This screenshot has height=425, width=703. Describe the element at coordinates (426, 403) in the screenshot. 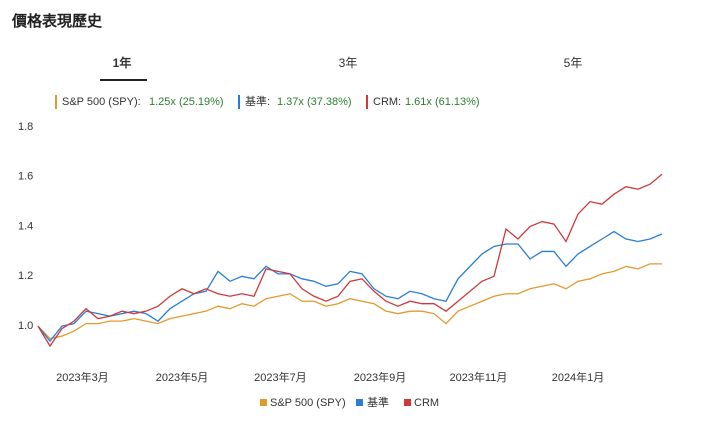

I see `legend-label: CRM` at that location.